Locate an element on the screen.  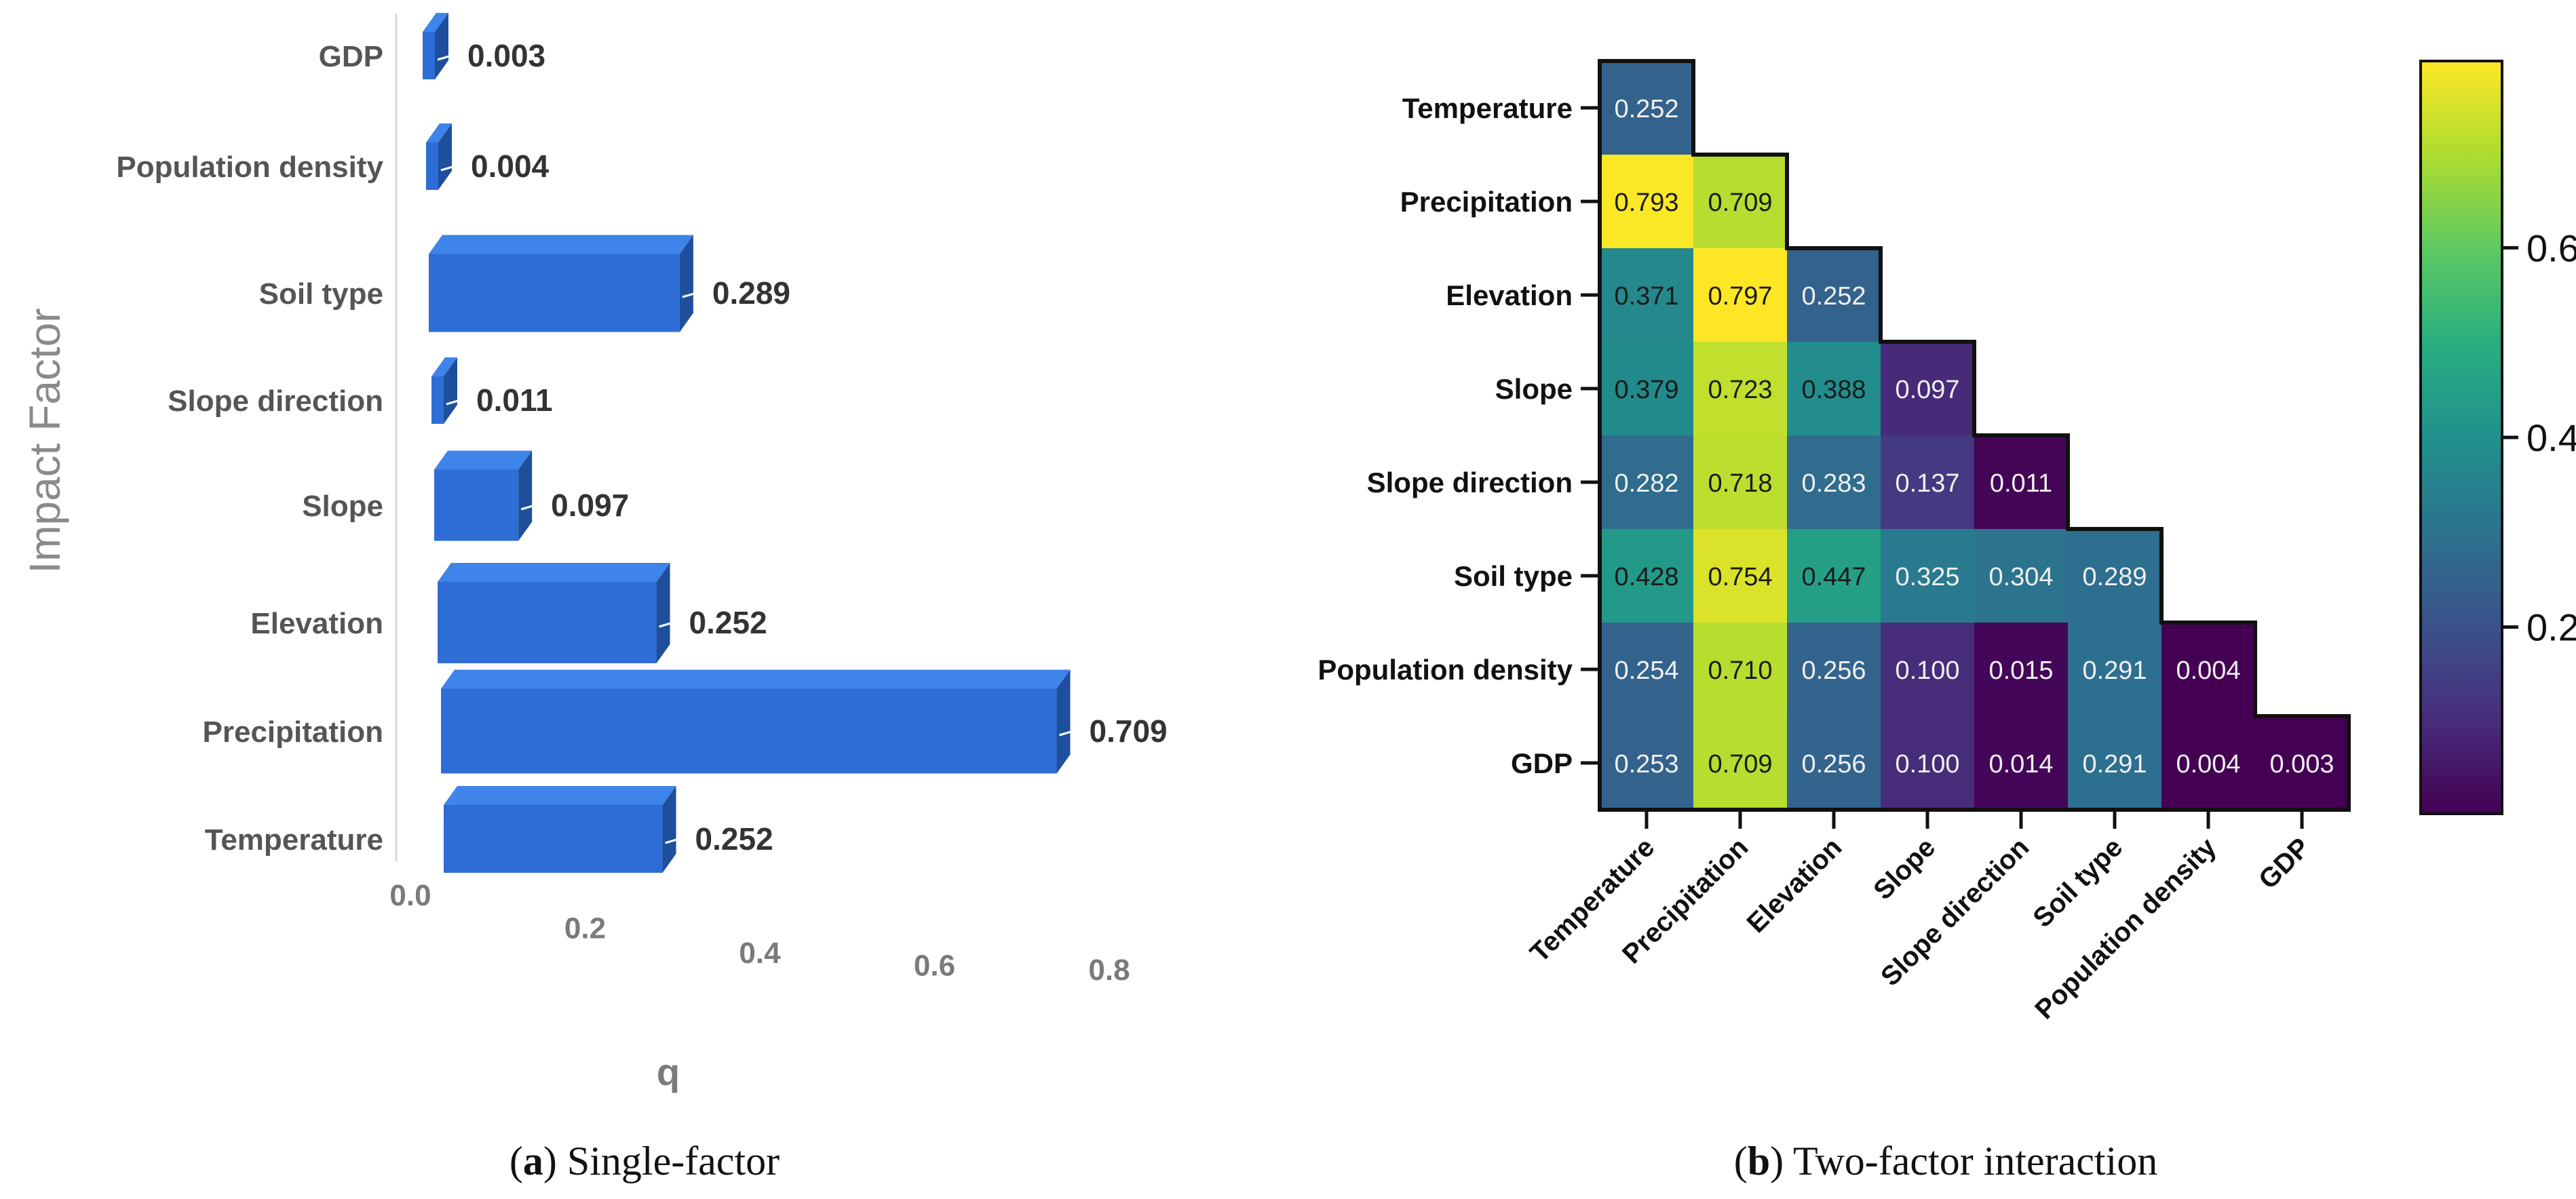
caption-a-open-paren: ( is located at coordinates (516, 1161).